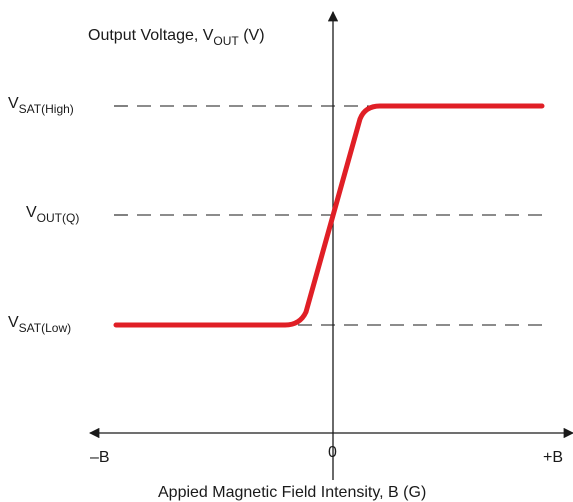 The height and width of the screenshot is (502, 573). What do you see at coordinates (332, 452) in the screenshot?
I see `x-tick-zero: 0` at bounding box center [332, 452].